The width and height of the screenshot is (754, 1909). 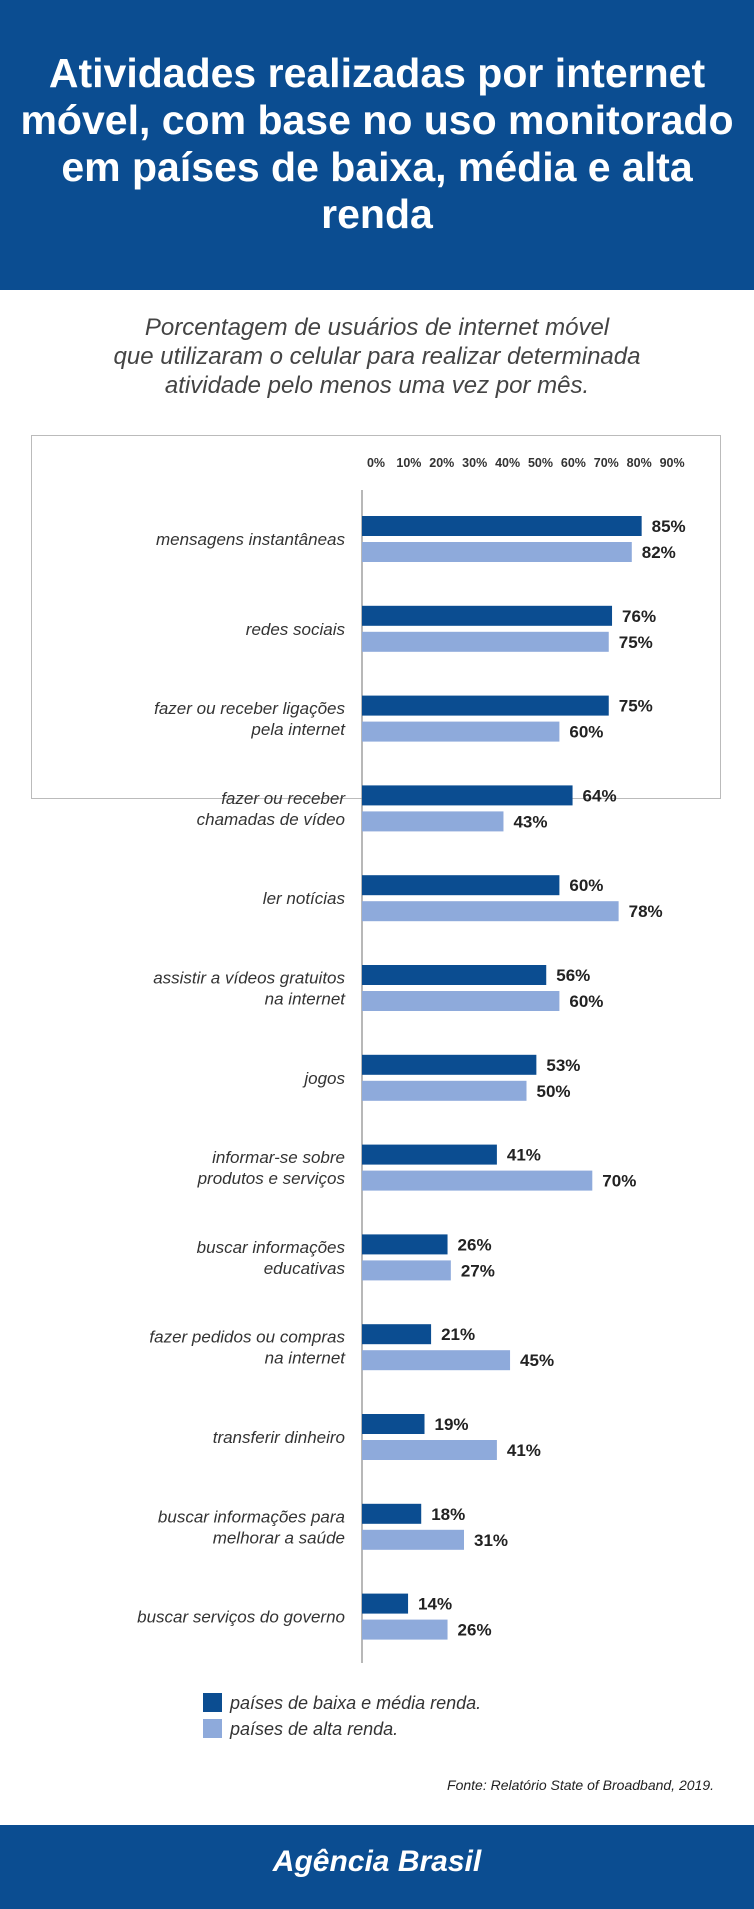 What do you see at coordinates (563, 1065) in the screenshot?
I see `data-label: 53%` at bounding box center [563, 1065].